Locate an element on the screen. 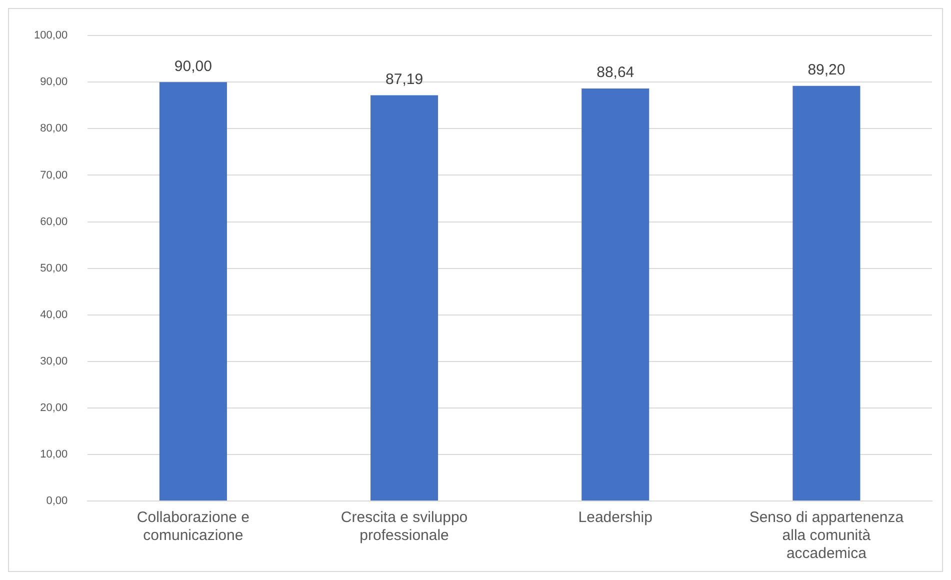 The width and height of the screenshot is (951, 580). y-tick-label: 50,00 is located at coordinates (54, 268).